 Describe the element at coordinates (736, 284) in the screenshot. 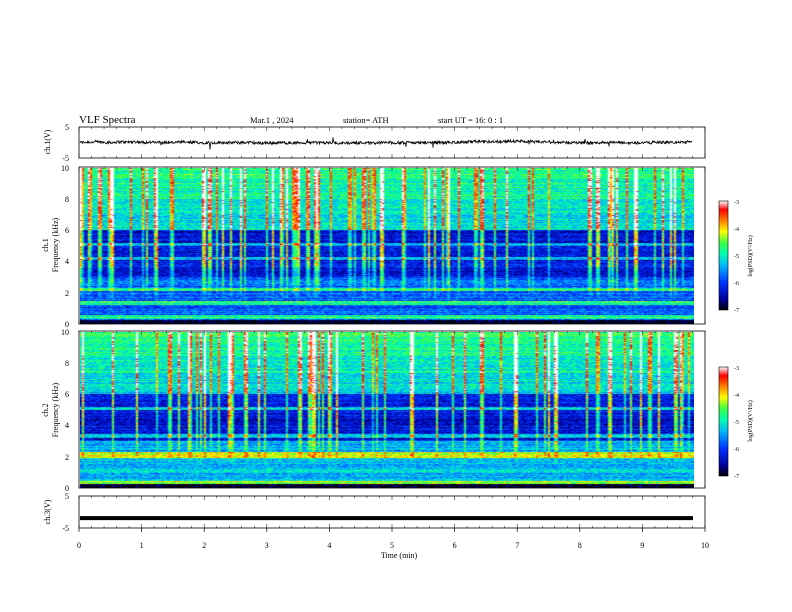

I see `ch1-cbar-tick-6: -6` at that location.